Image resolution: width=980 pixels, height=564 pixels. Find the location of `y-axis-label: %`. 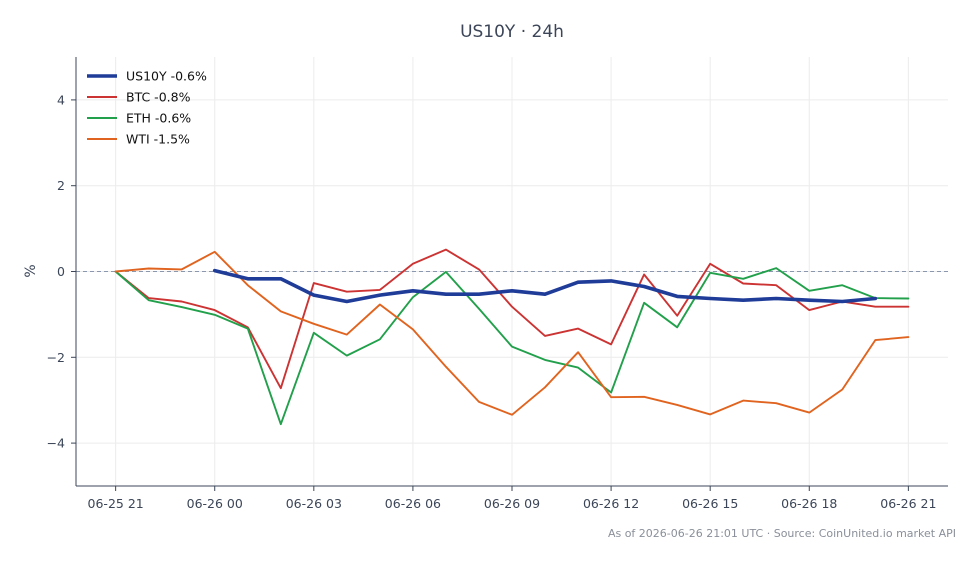

y-axis-label: % is located at coordinates (31, 270).